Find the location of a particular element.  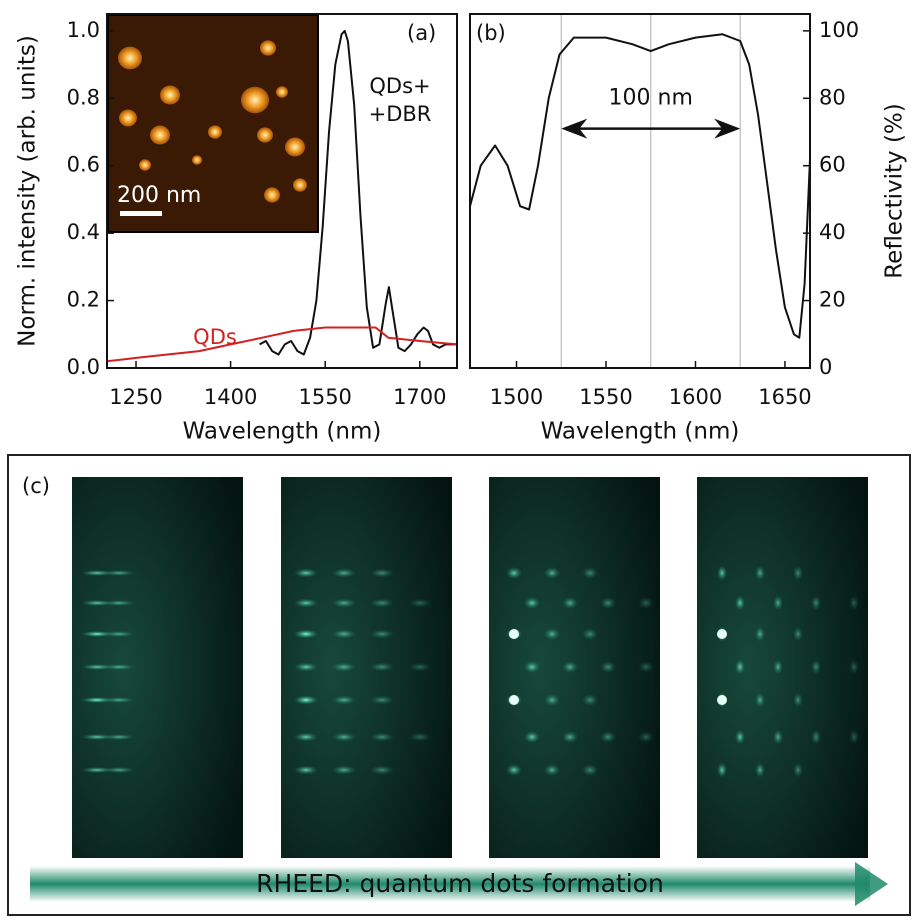

x-tick-label: 1700 is located at coordinates (419, 397).